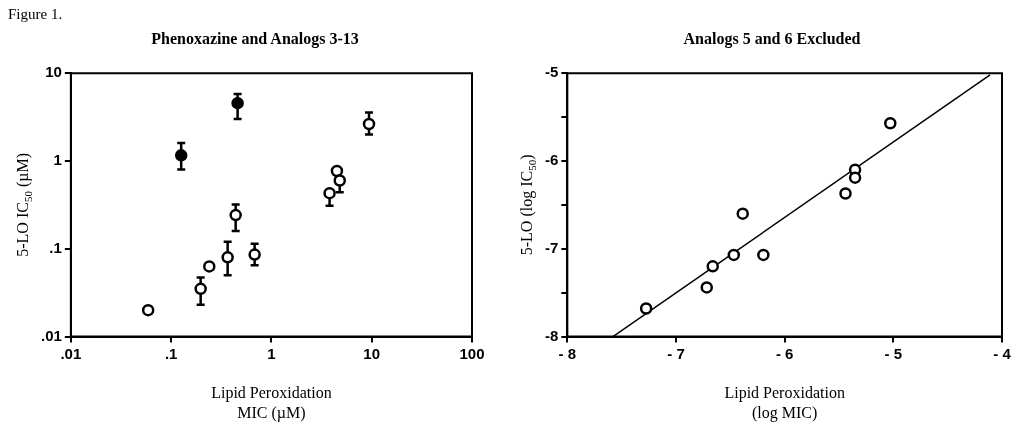 The height and width of the screenshot is (435, 1024). I want to click on y-tick-label: 10, so click(53, 72).